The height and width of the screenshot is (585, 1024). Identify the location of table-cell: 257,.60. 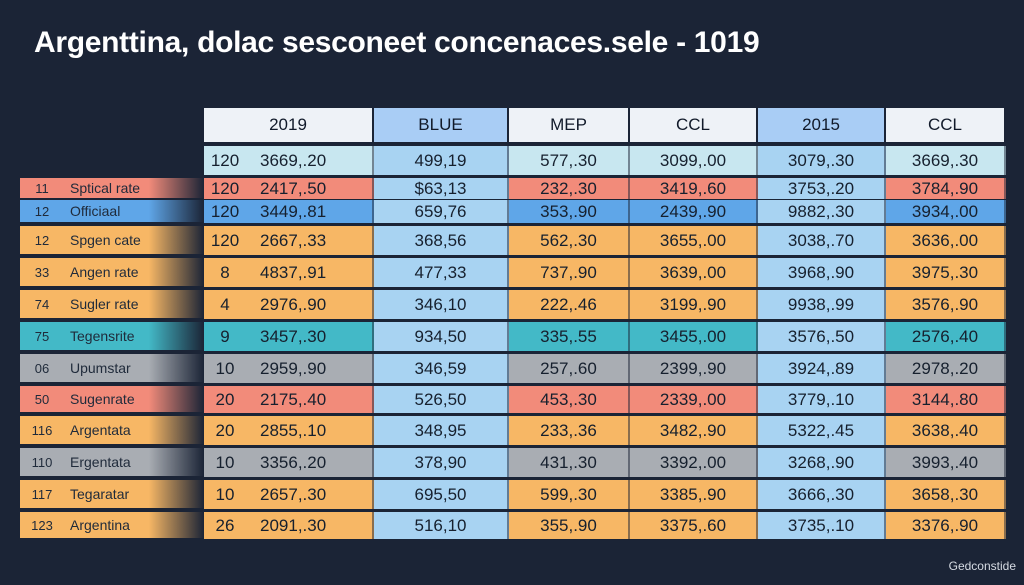
(569, 368).